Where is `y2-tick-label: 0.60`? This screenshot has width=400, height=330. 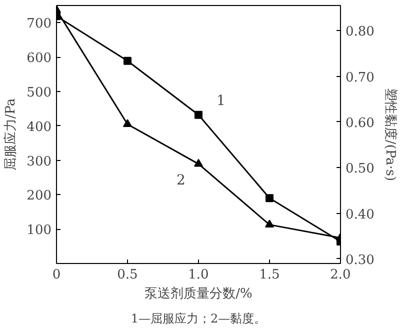 y2-tick-label: 0.60 is located at coordinates (360, 123).